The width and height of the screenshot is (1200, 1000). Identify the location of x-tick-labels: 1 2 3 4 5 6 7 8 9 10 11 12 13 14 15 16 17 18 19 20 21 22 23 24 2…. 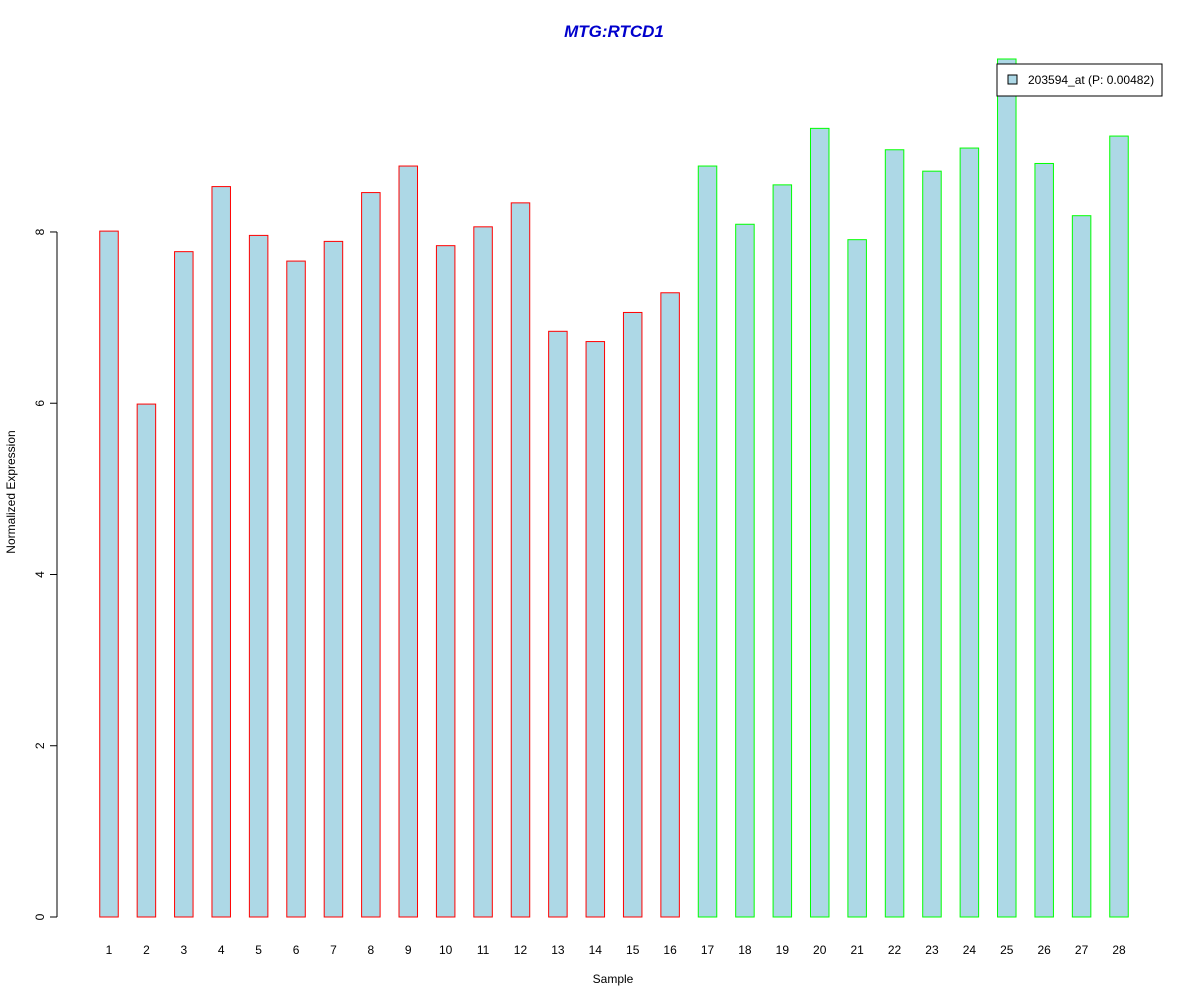
(616, 950).